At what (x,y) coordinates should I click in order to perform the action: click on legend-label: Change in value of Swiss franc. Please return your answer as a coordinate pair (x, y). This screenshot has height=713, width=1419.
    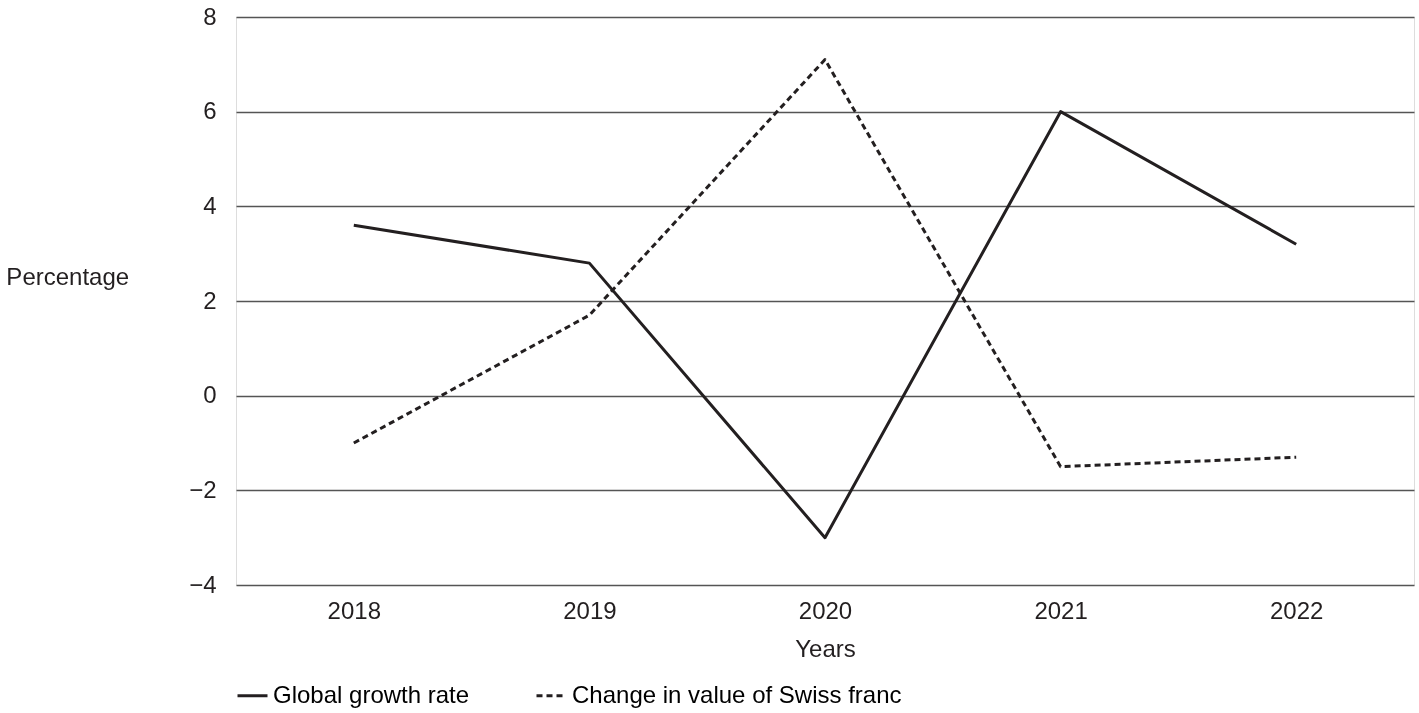
    Looking at the image, I should click on (737, 694).